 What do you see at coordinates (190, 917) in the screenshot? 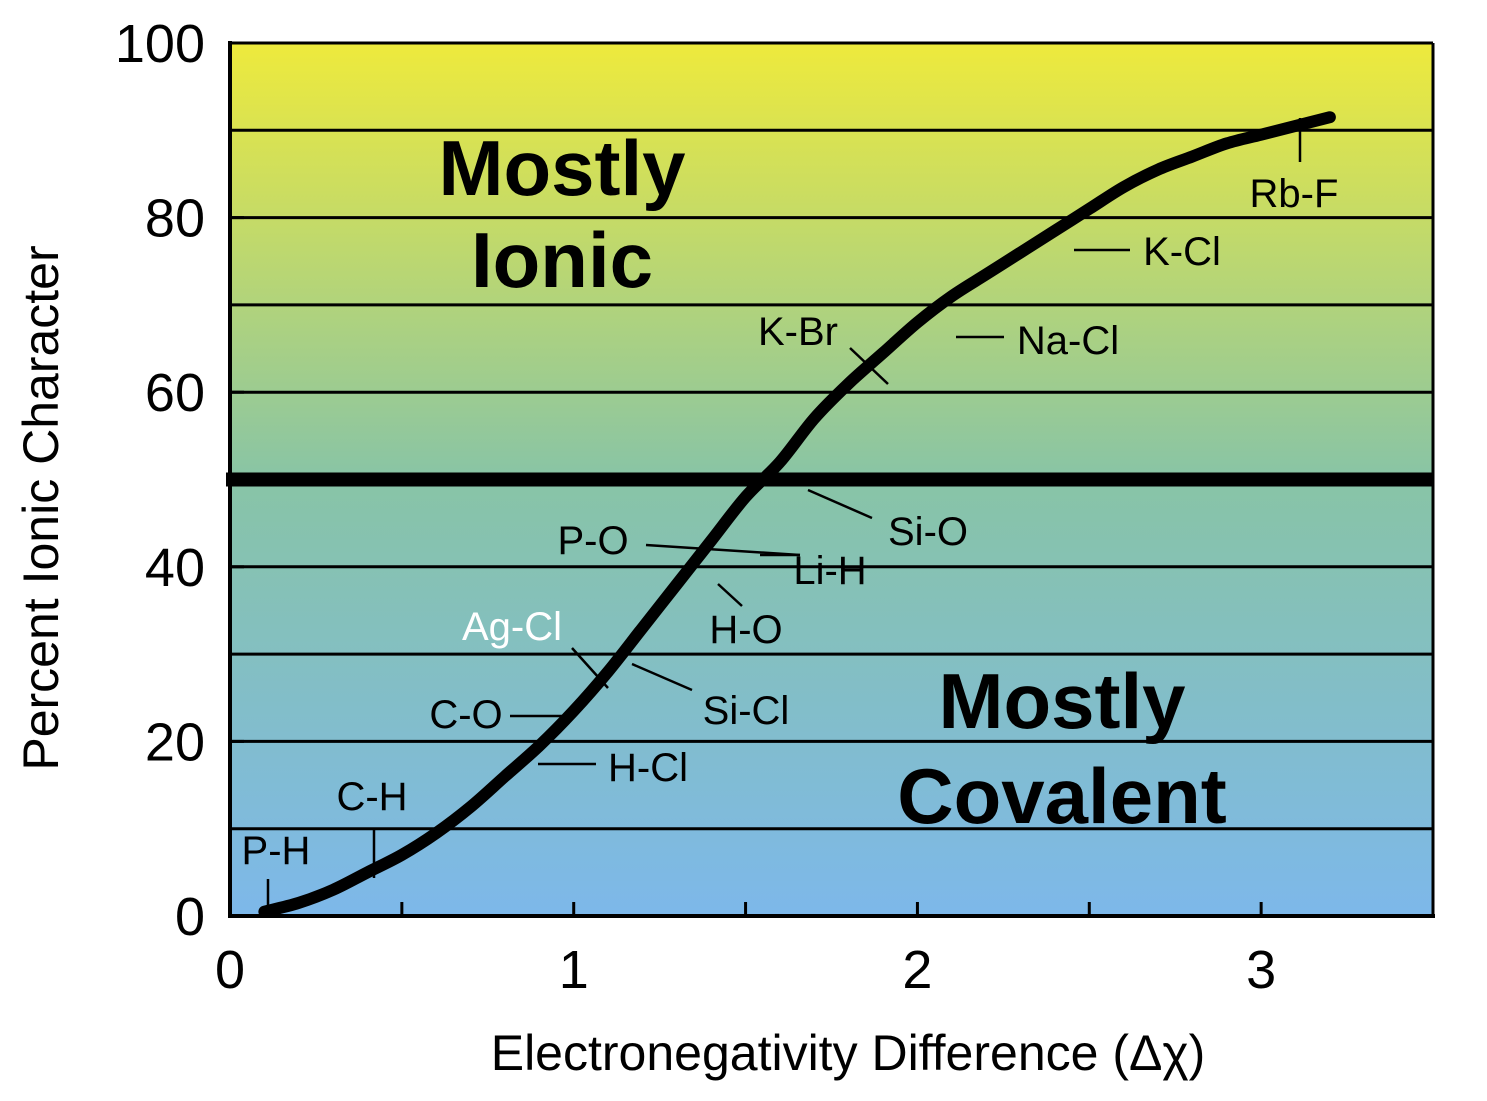
I see `y-tick-label-0: 0` at bounding box center [190, 917].